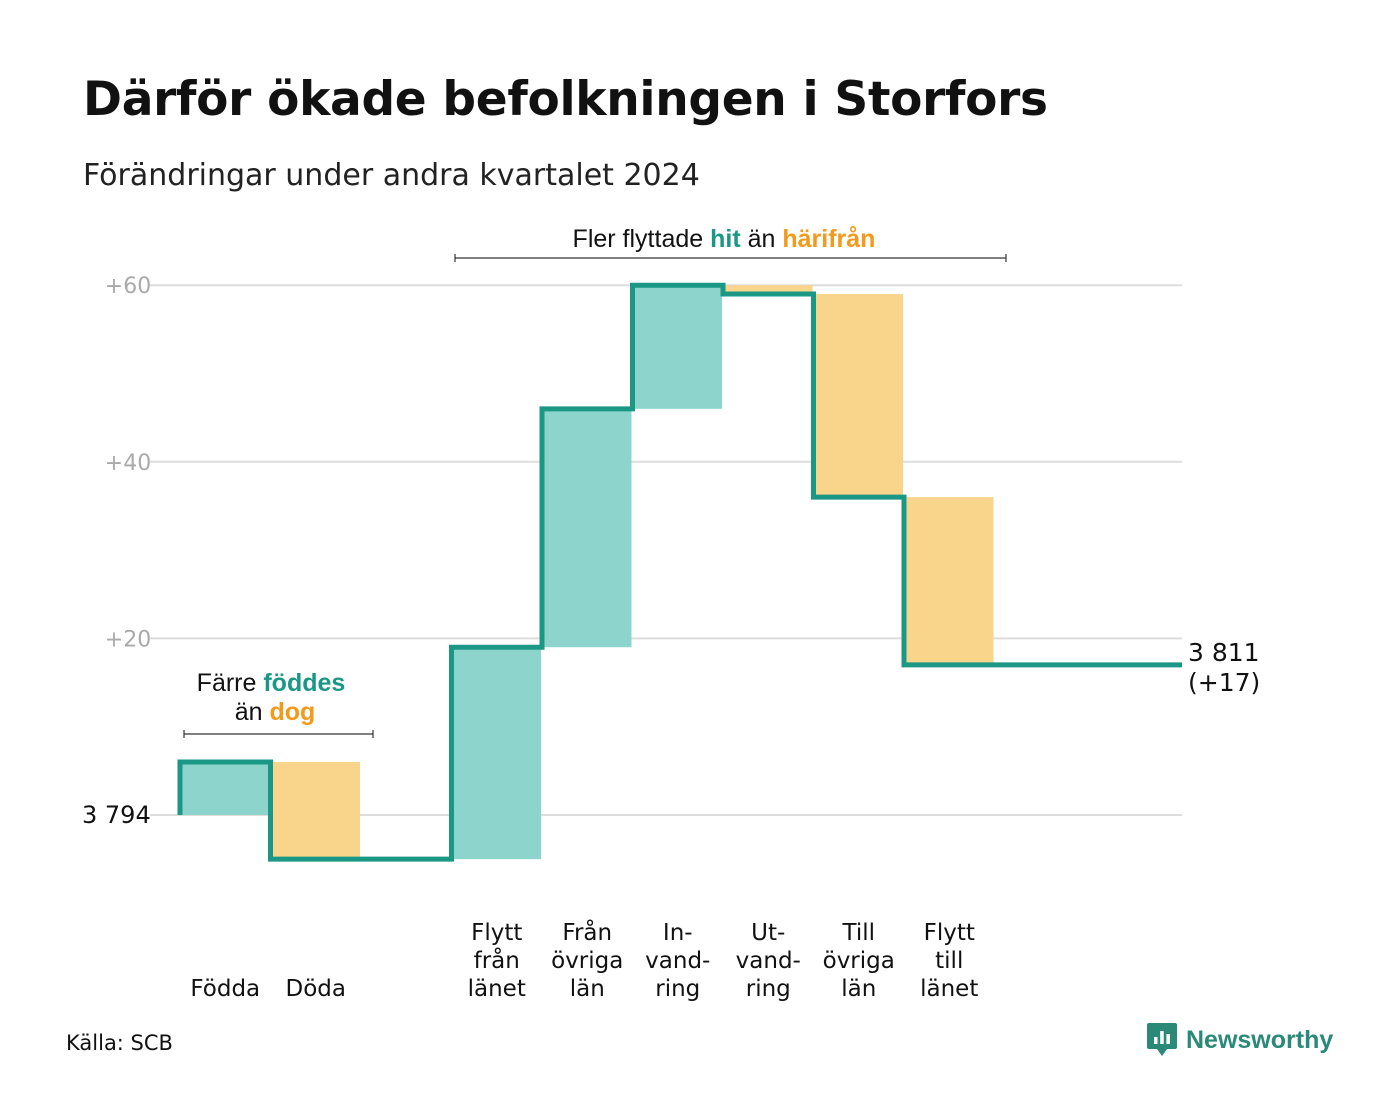 The image size is (1400, 1120). Describe the element at coordinates (391, 175) in the screenshot. I see `chart-subtitle: Förändringar under andra kvartalet 2024` at that location.